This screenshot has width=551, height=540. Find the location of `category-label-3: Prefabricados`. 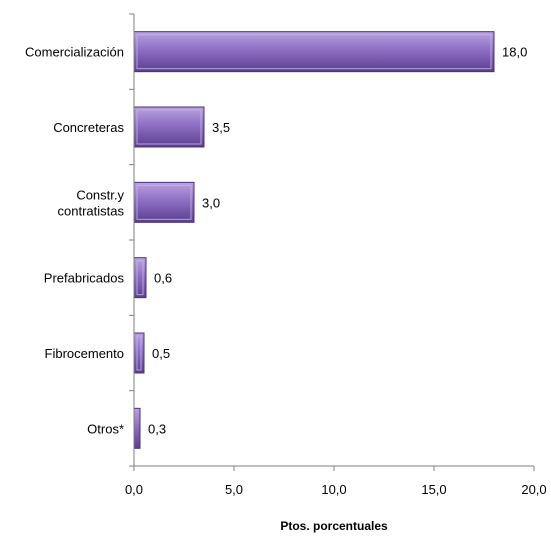

category-label-3: Prefabricados is located at coordinates (84, 278).